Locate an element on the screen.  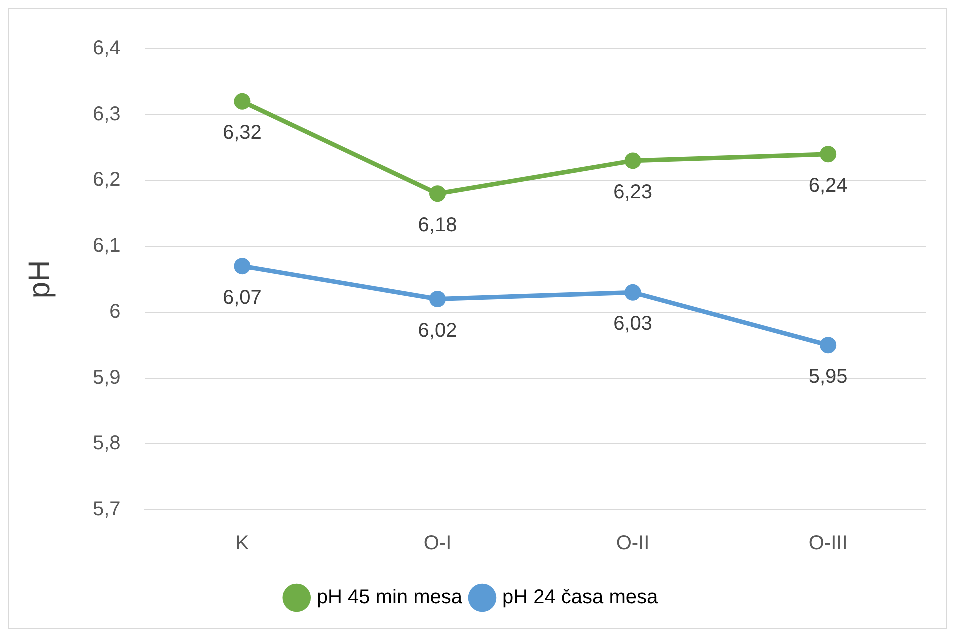
data-label: 6,07 is located at coordinates (242, 297).